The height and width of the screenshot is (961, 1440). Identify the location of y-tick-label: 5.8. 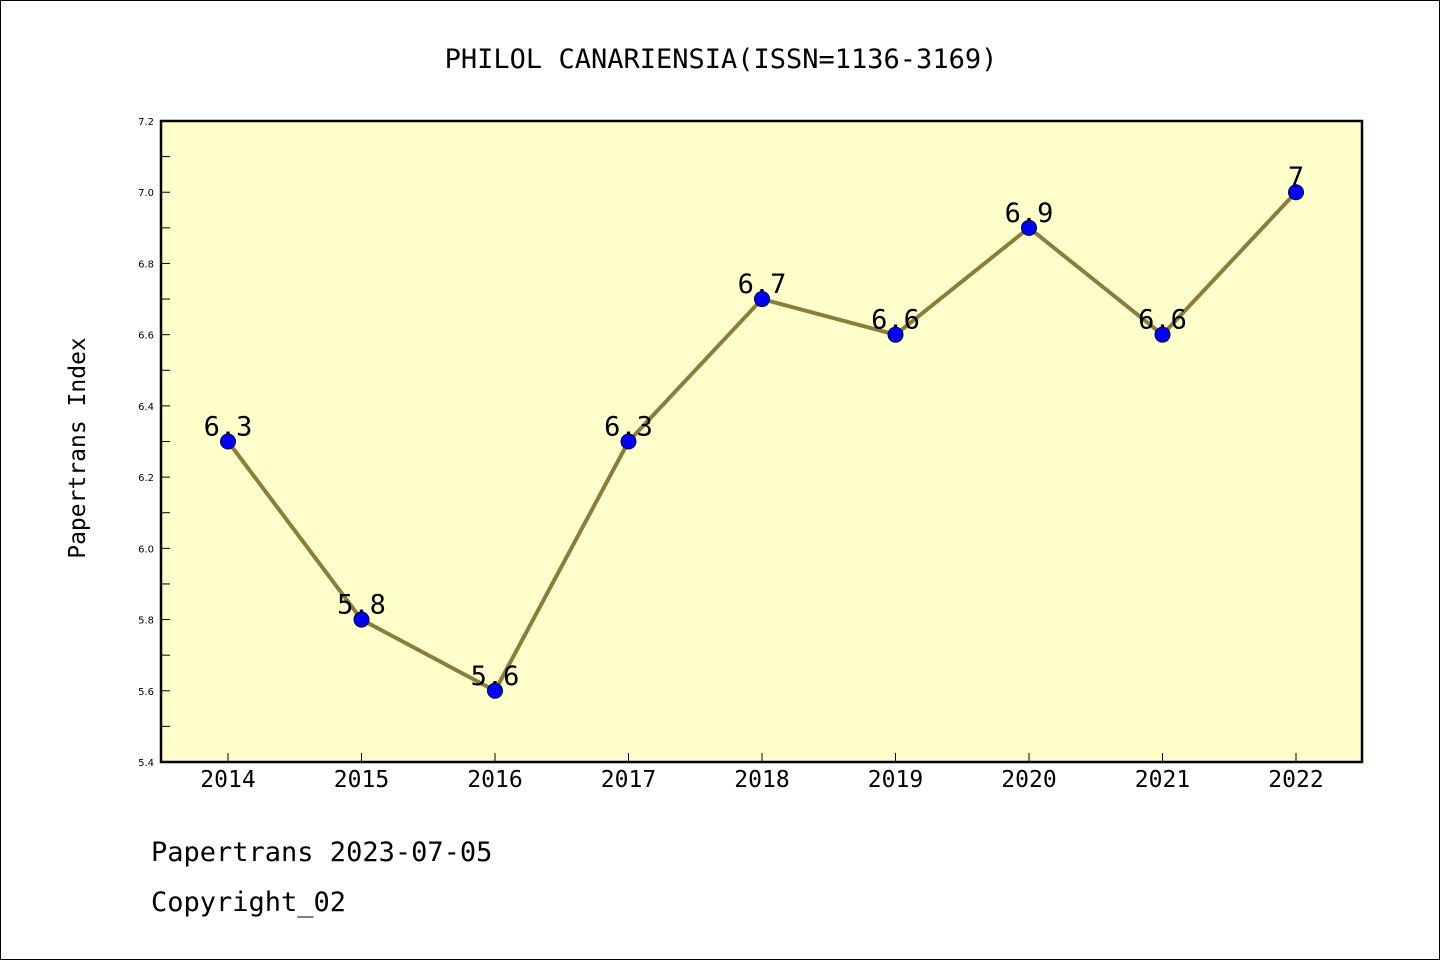
(146, 621).